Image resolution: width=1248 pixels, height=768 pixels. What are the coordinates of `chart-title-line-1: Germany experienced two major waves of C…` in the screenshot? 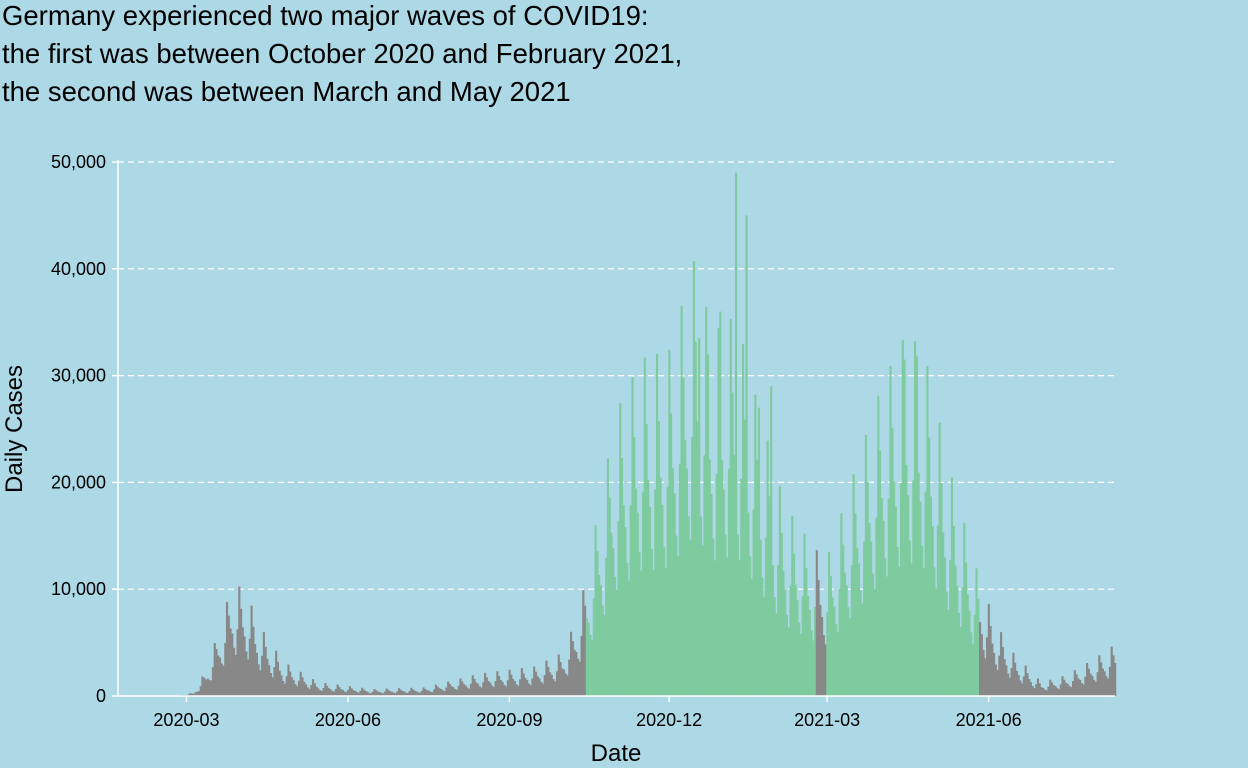 It's located at (325, 15).